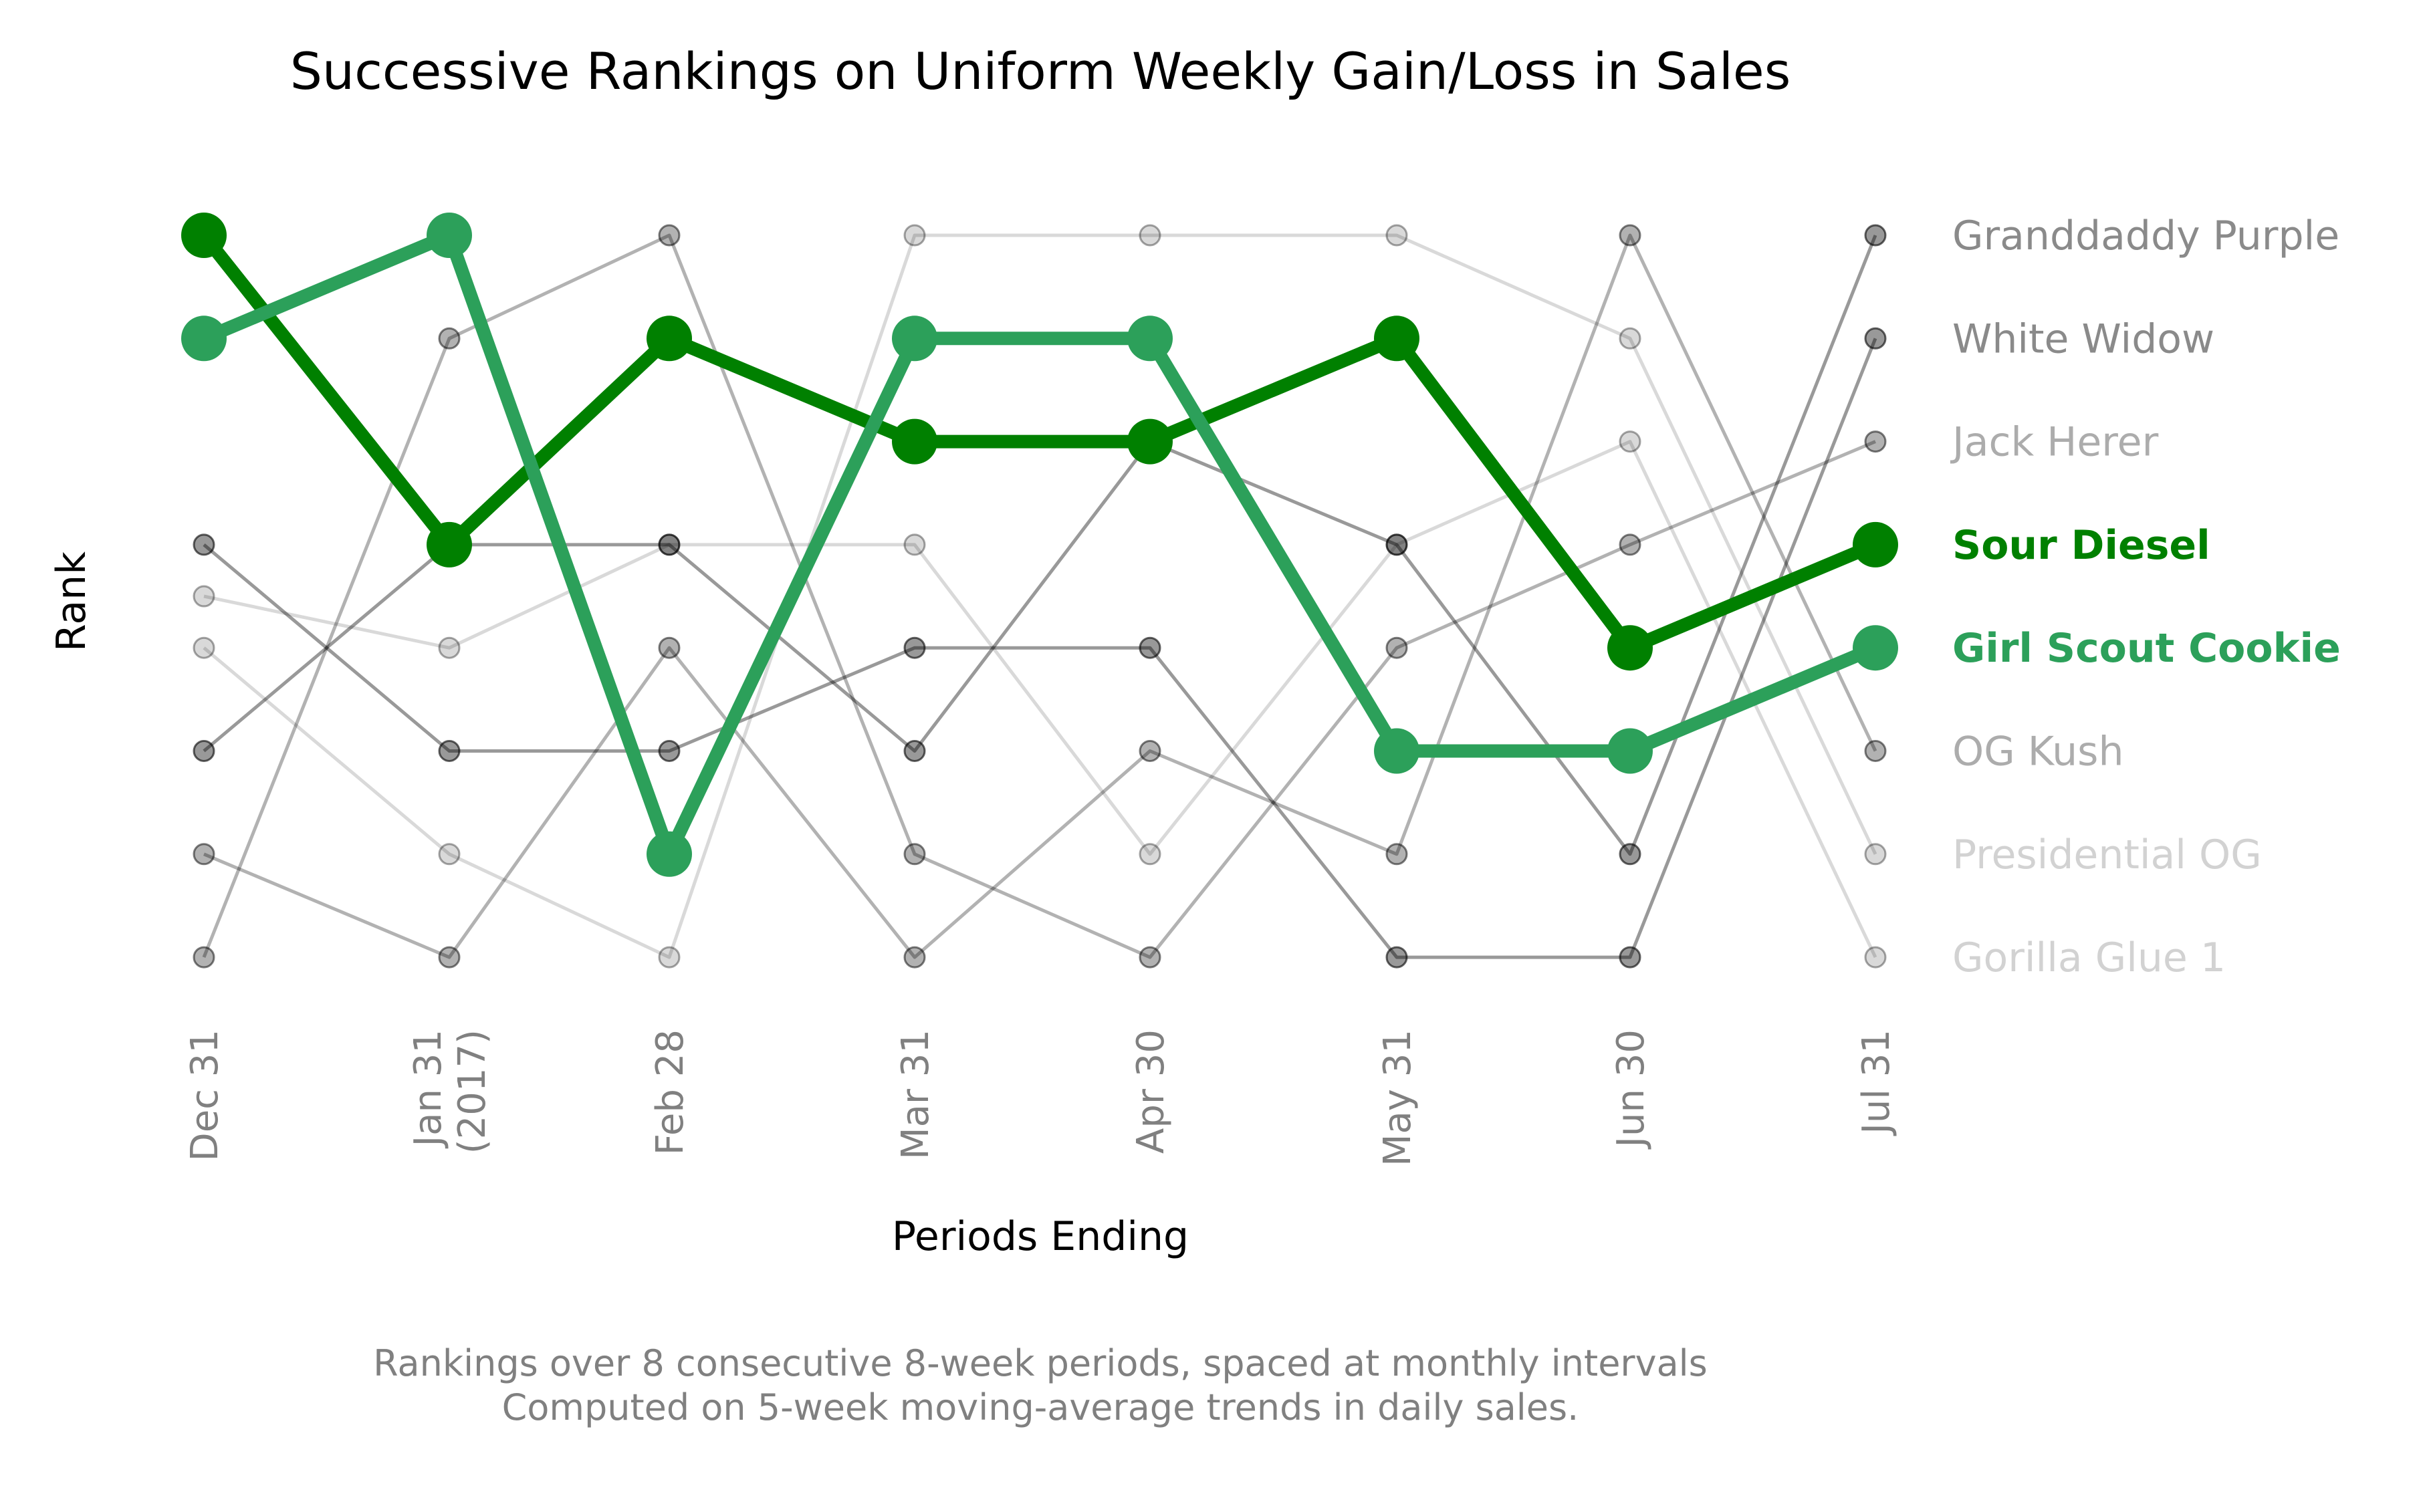 The width and height of the screenshot is (2423, 1512). What do you see at coordinates (2089, 957) in the screenshot?
I see `legend-label-gorilla-glue-1: Gorilla Glue 1` at bounding box center [2089, 957].